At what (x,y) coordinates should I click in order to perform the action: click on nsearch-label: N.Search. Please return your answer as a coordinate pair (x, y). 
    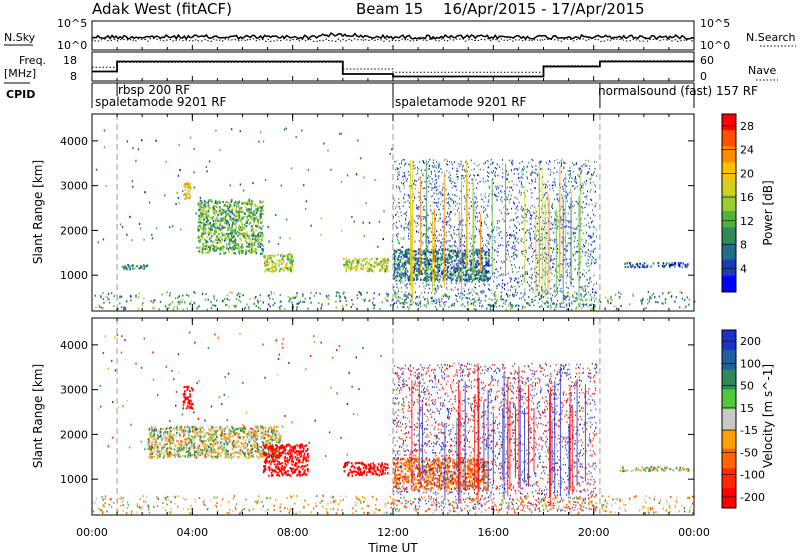
    Looking at the image, I should click on (771, 37).